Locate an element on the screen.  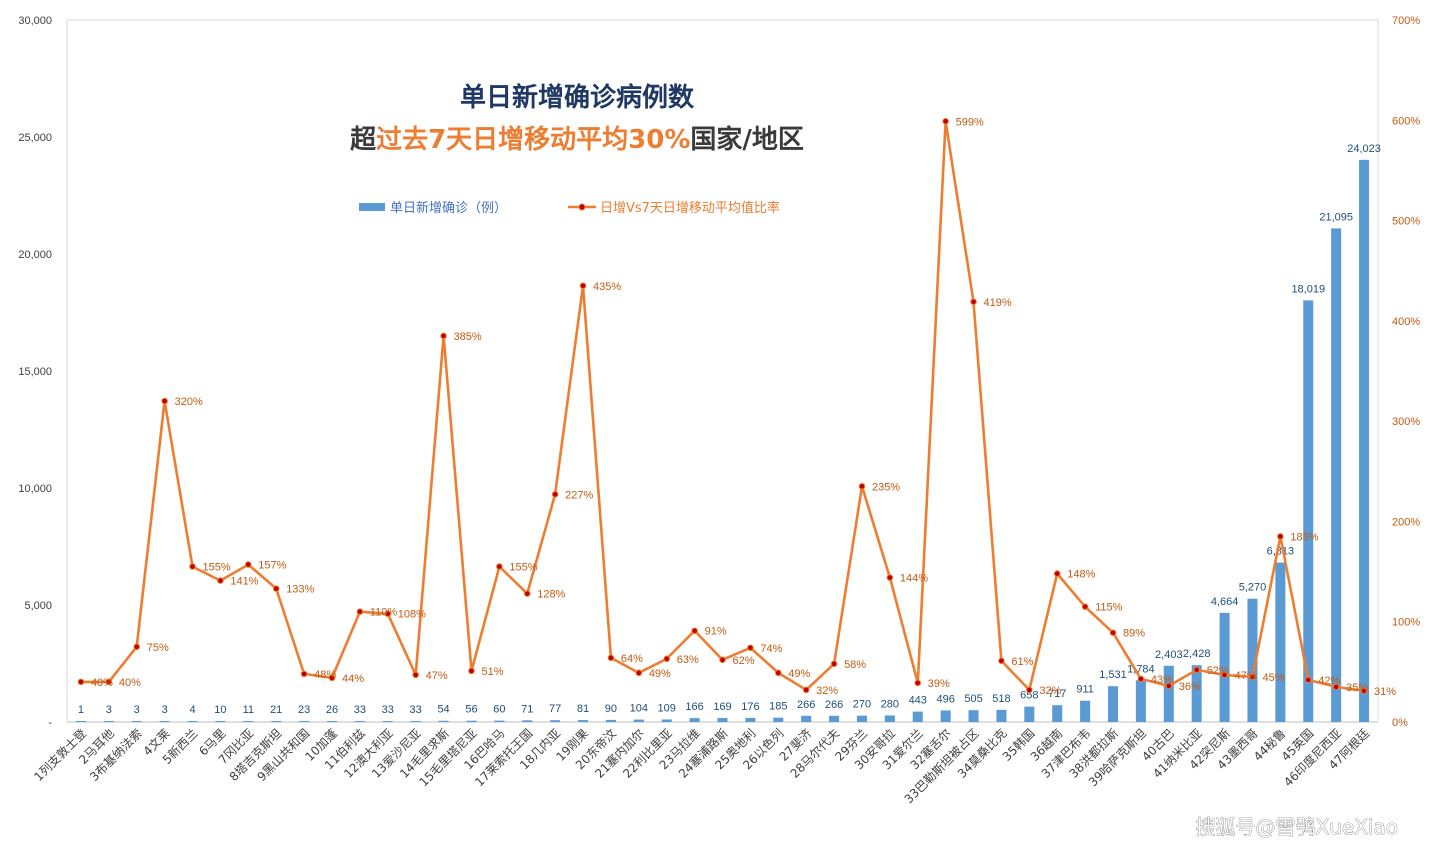
ratio-value-label: 227% is located at coordinates (579, 495).